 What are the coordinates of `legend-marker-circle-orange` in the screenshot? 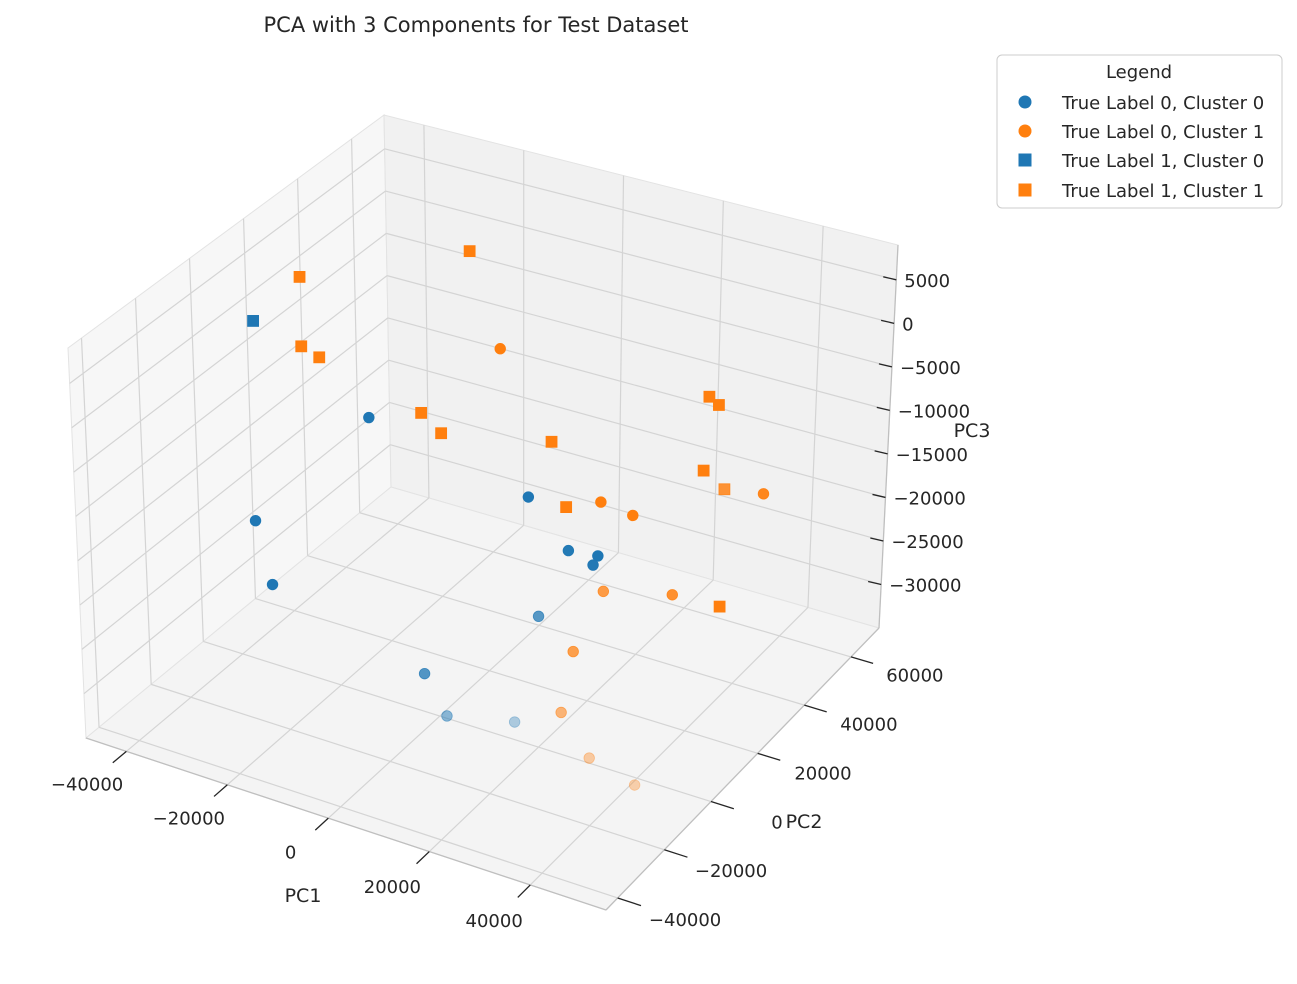 It's located at (1025, 131).